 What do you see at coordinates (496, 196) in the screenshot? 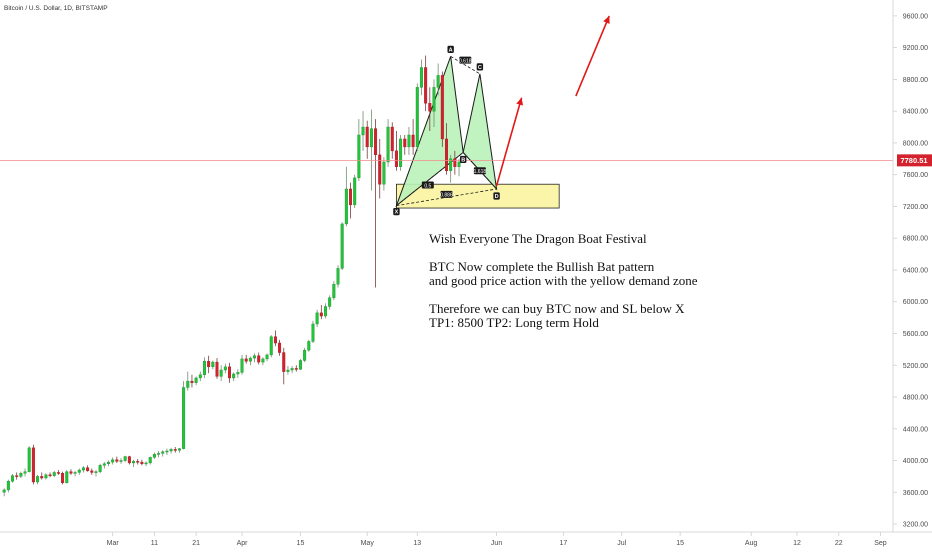
I see `pattern-point-d: D` at bounding box center [496, 196].